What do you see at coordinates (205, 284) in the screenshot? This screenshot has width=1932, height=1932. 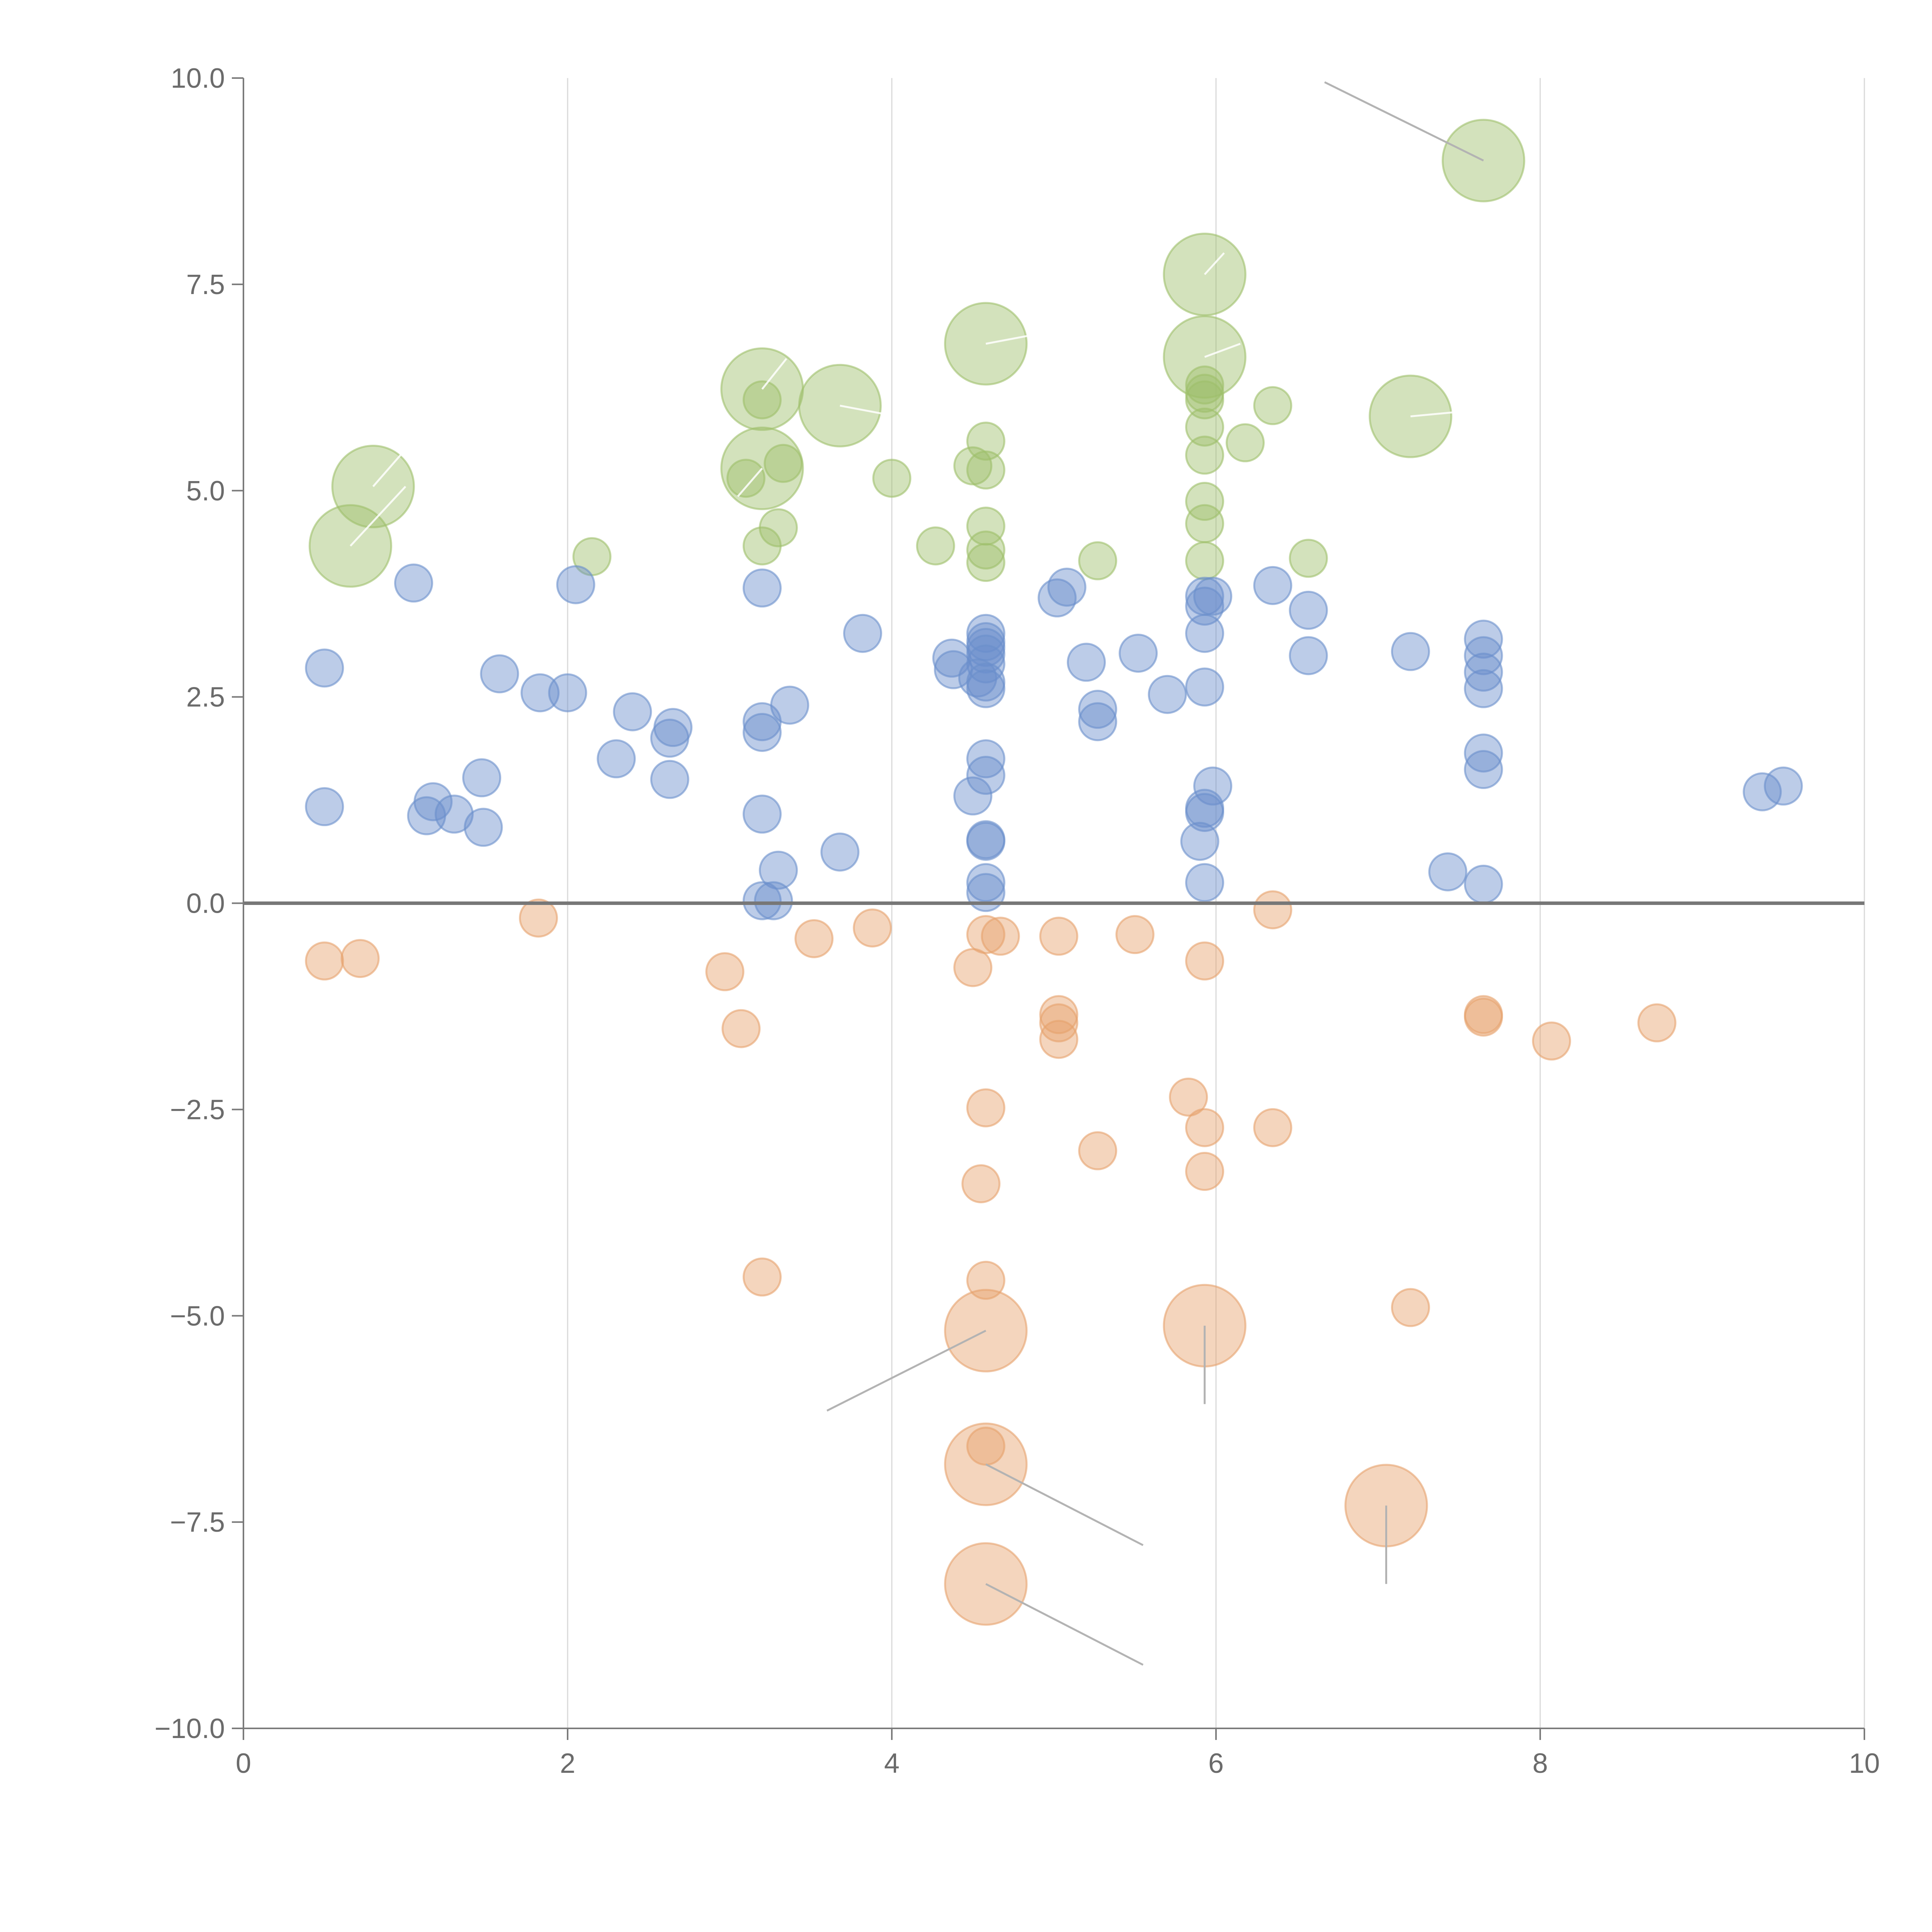 I see `y-tick-label: 7.5` at bounding box center [205, 284].